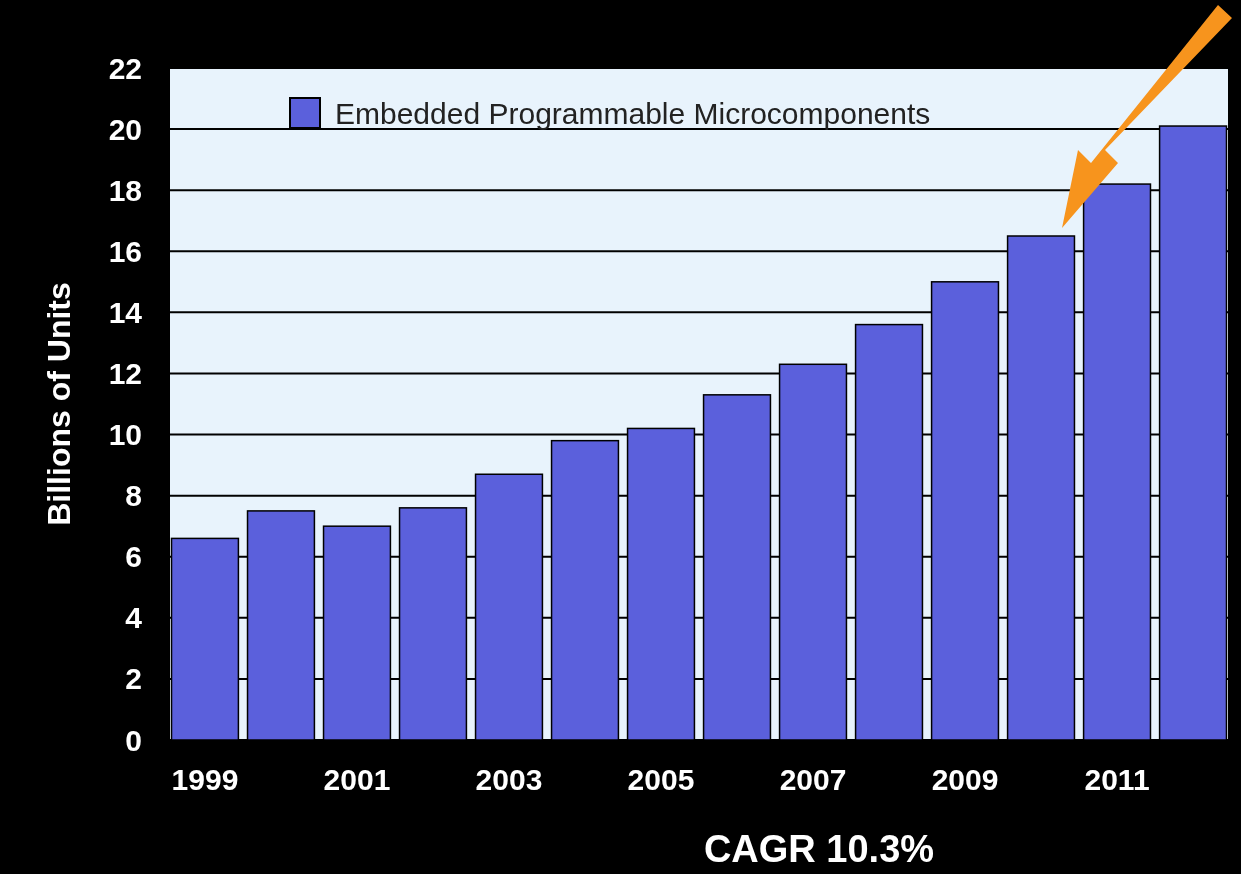  Describe the element at coordinates (965, 779) in the screenshot. I see `x-tick-label: 2009` at that location.